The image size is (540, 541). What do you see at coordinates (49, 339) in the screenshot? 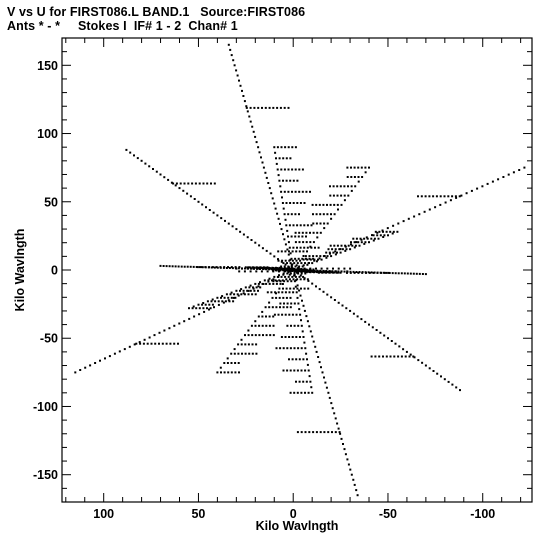
I see `y-tick-label-4: -50` at bounding box center [49, 339].